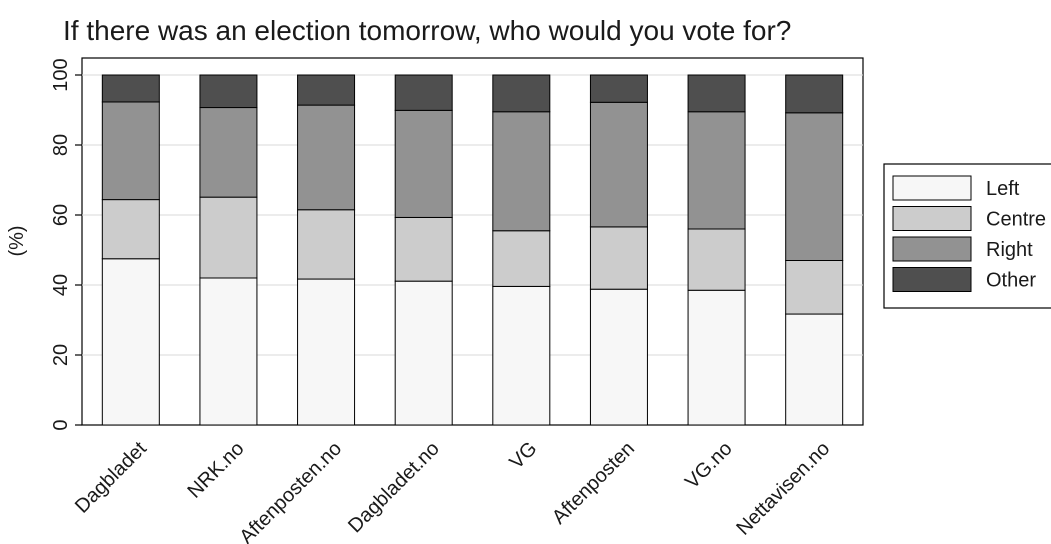 The width and height of the screenshot is (1051, 544). Describe the element at coordinates (61, 355) in the screenshot. I see `y-tick-label: 20` at that location.